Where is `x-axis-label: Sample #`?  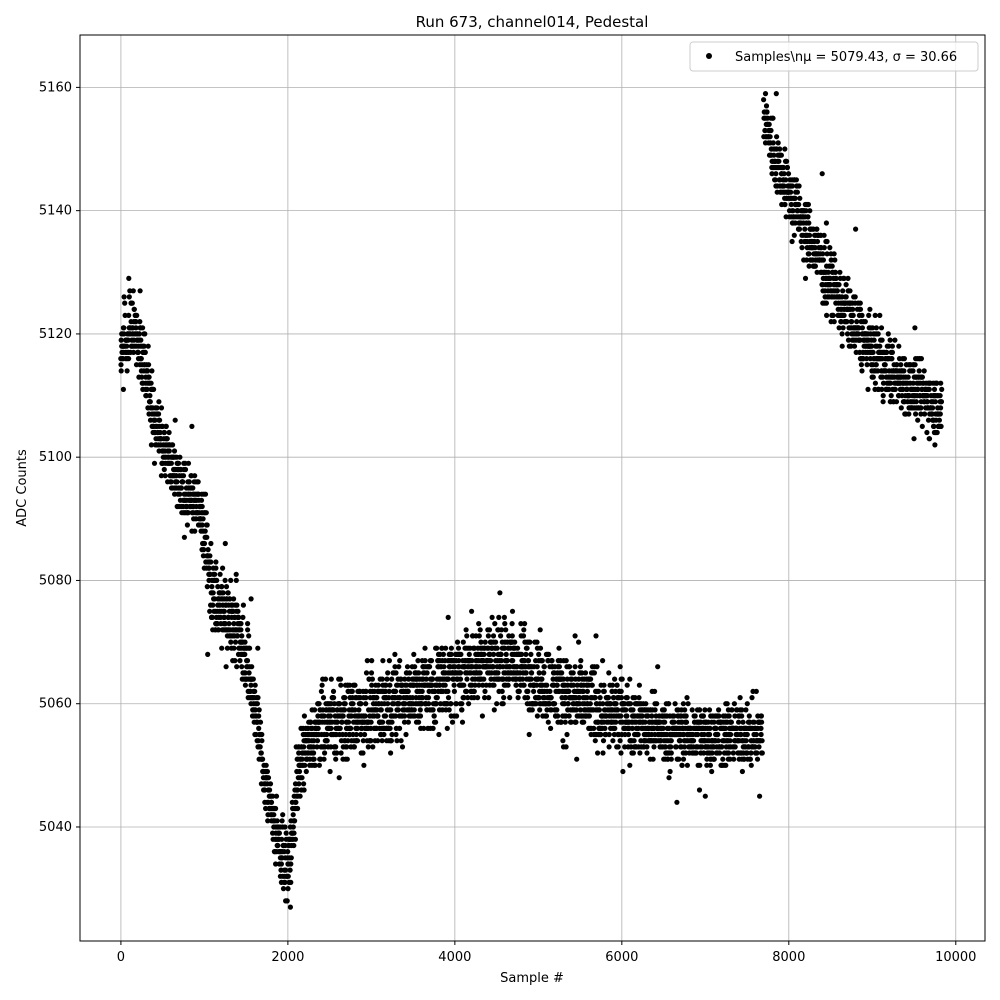
x-axis-label: Sample # is located at coordinates (532, 978).